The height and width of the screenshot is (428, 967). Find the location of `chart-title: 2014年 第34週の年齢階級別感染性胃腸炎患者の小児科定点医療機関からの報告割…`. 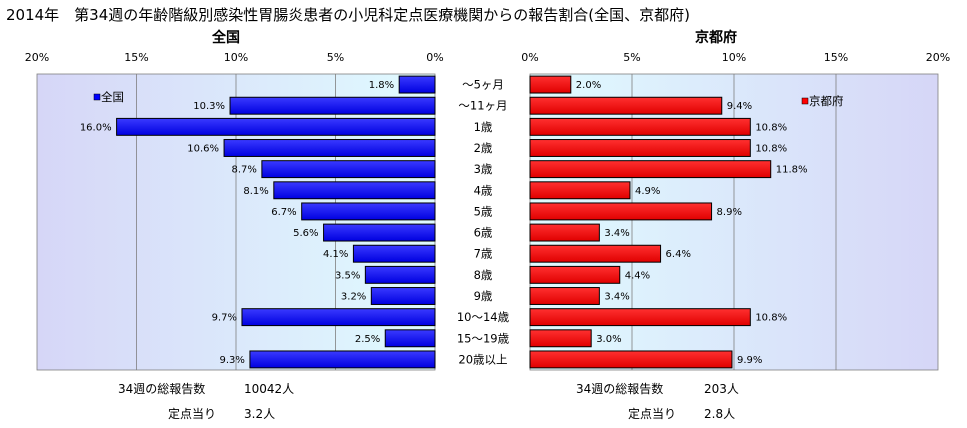

chart-title: 2014年 第34週の年齢階級別感染性胃腸炎患者の小児科定点医療機関からの報告割… is located at coordinates (348, 15).